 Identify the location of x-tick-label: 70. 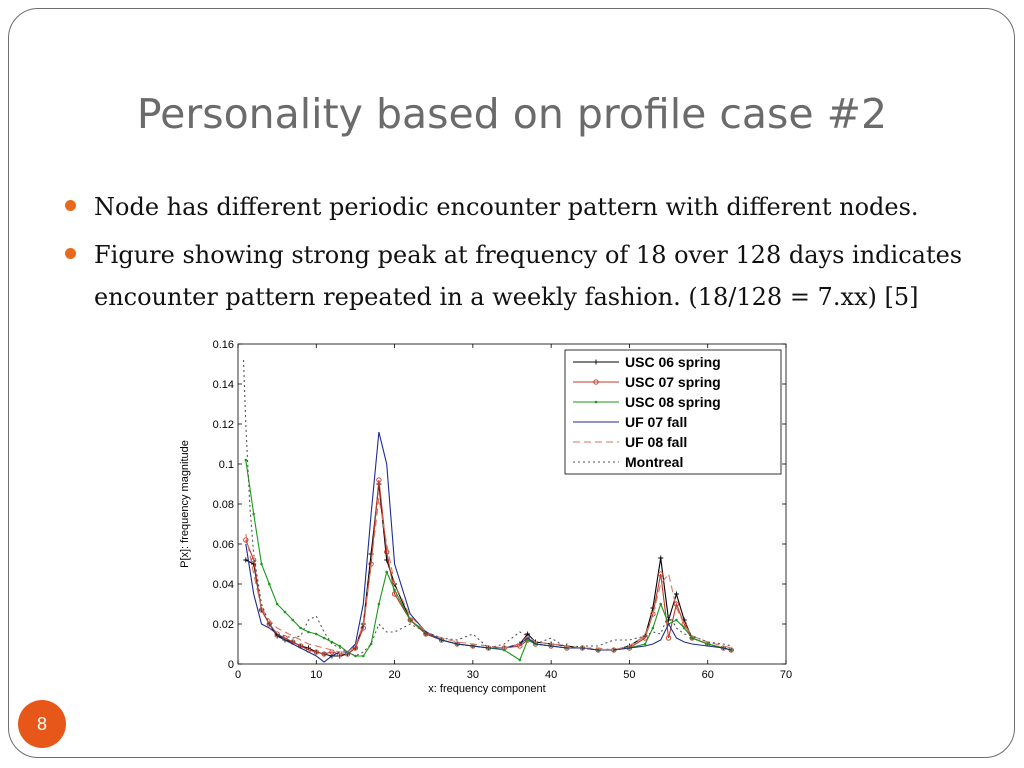
(786, 675).